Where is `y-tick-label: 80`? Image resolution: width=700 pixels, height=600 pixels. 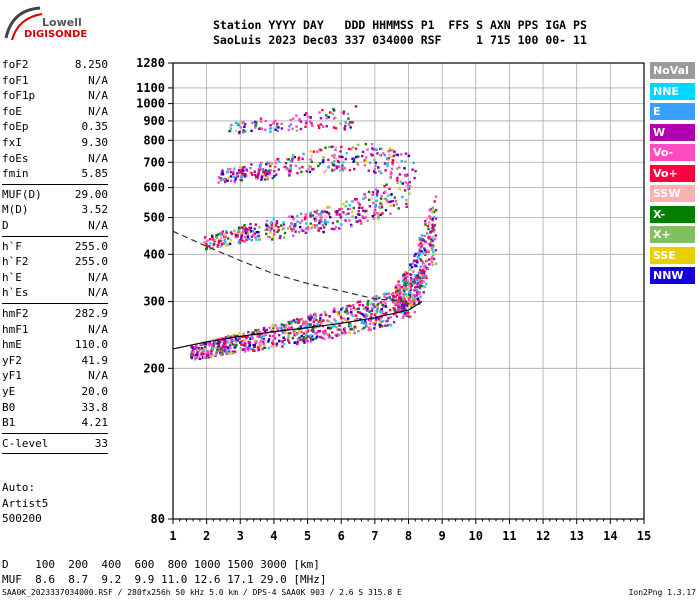
y-tick-label: 80 is located at coordinates (158, 519).